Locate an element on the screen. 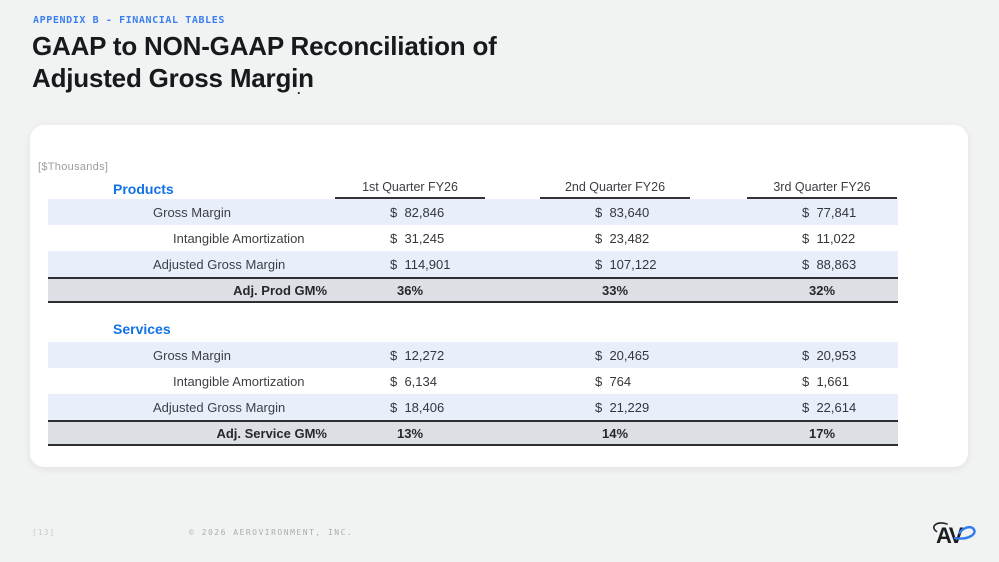 The width and height of the screenshot is (999, 562). total-row: Adj. Prod GM% 36% 33% 32% is located at coordinates (473, 290).